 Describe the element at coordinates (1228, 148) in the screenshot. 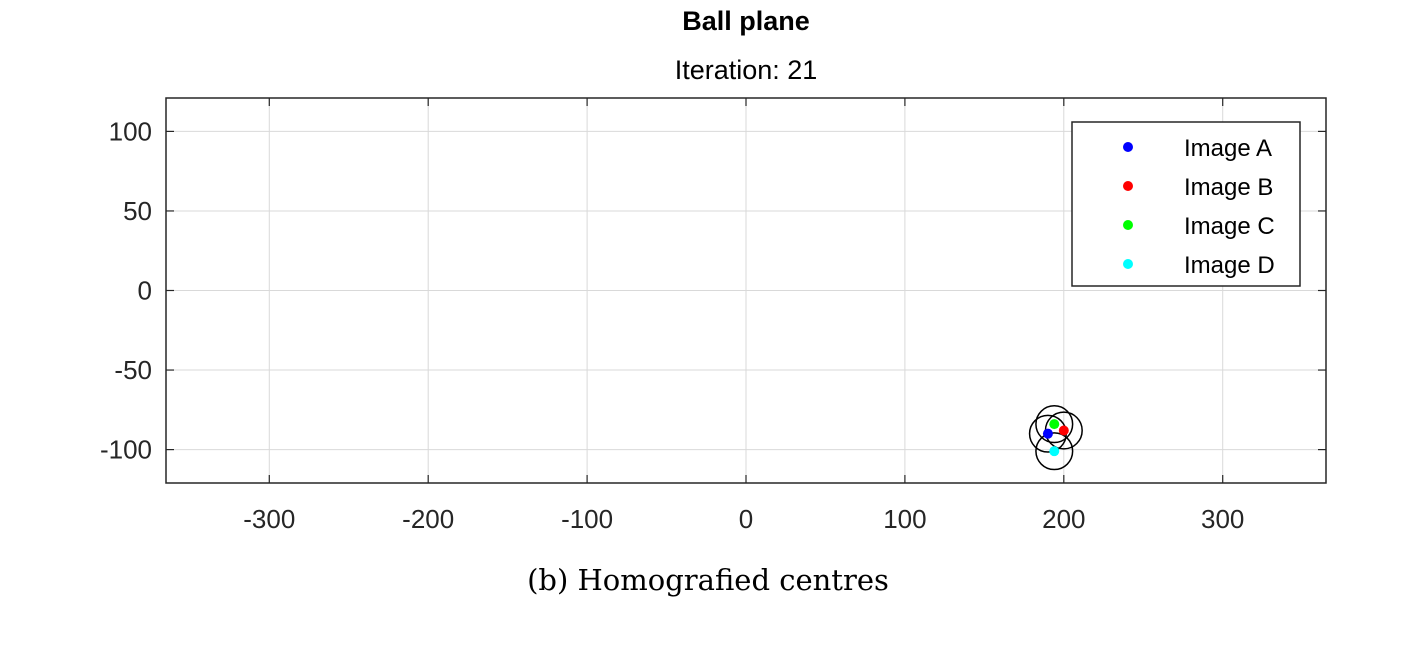

I see `legend-label: Image A` at that location.